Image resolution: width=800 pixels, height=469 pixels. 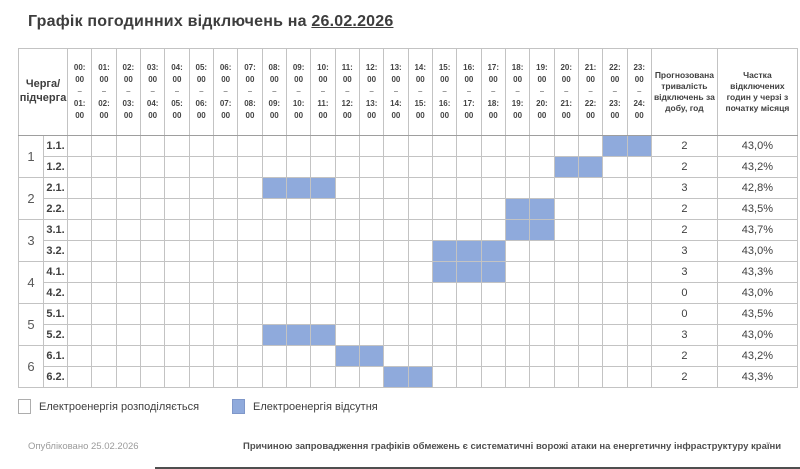 What do you see at coordinates (371, 92) in the screenshot?
I see `hour-range-header: 12: 00–13: 00` at bounding box center [371, 92].